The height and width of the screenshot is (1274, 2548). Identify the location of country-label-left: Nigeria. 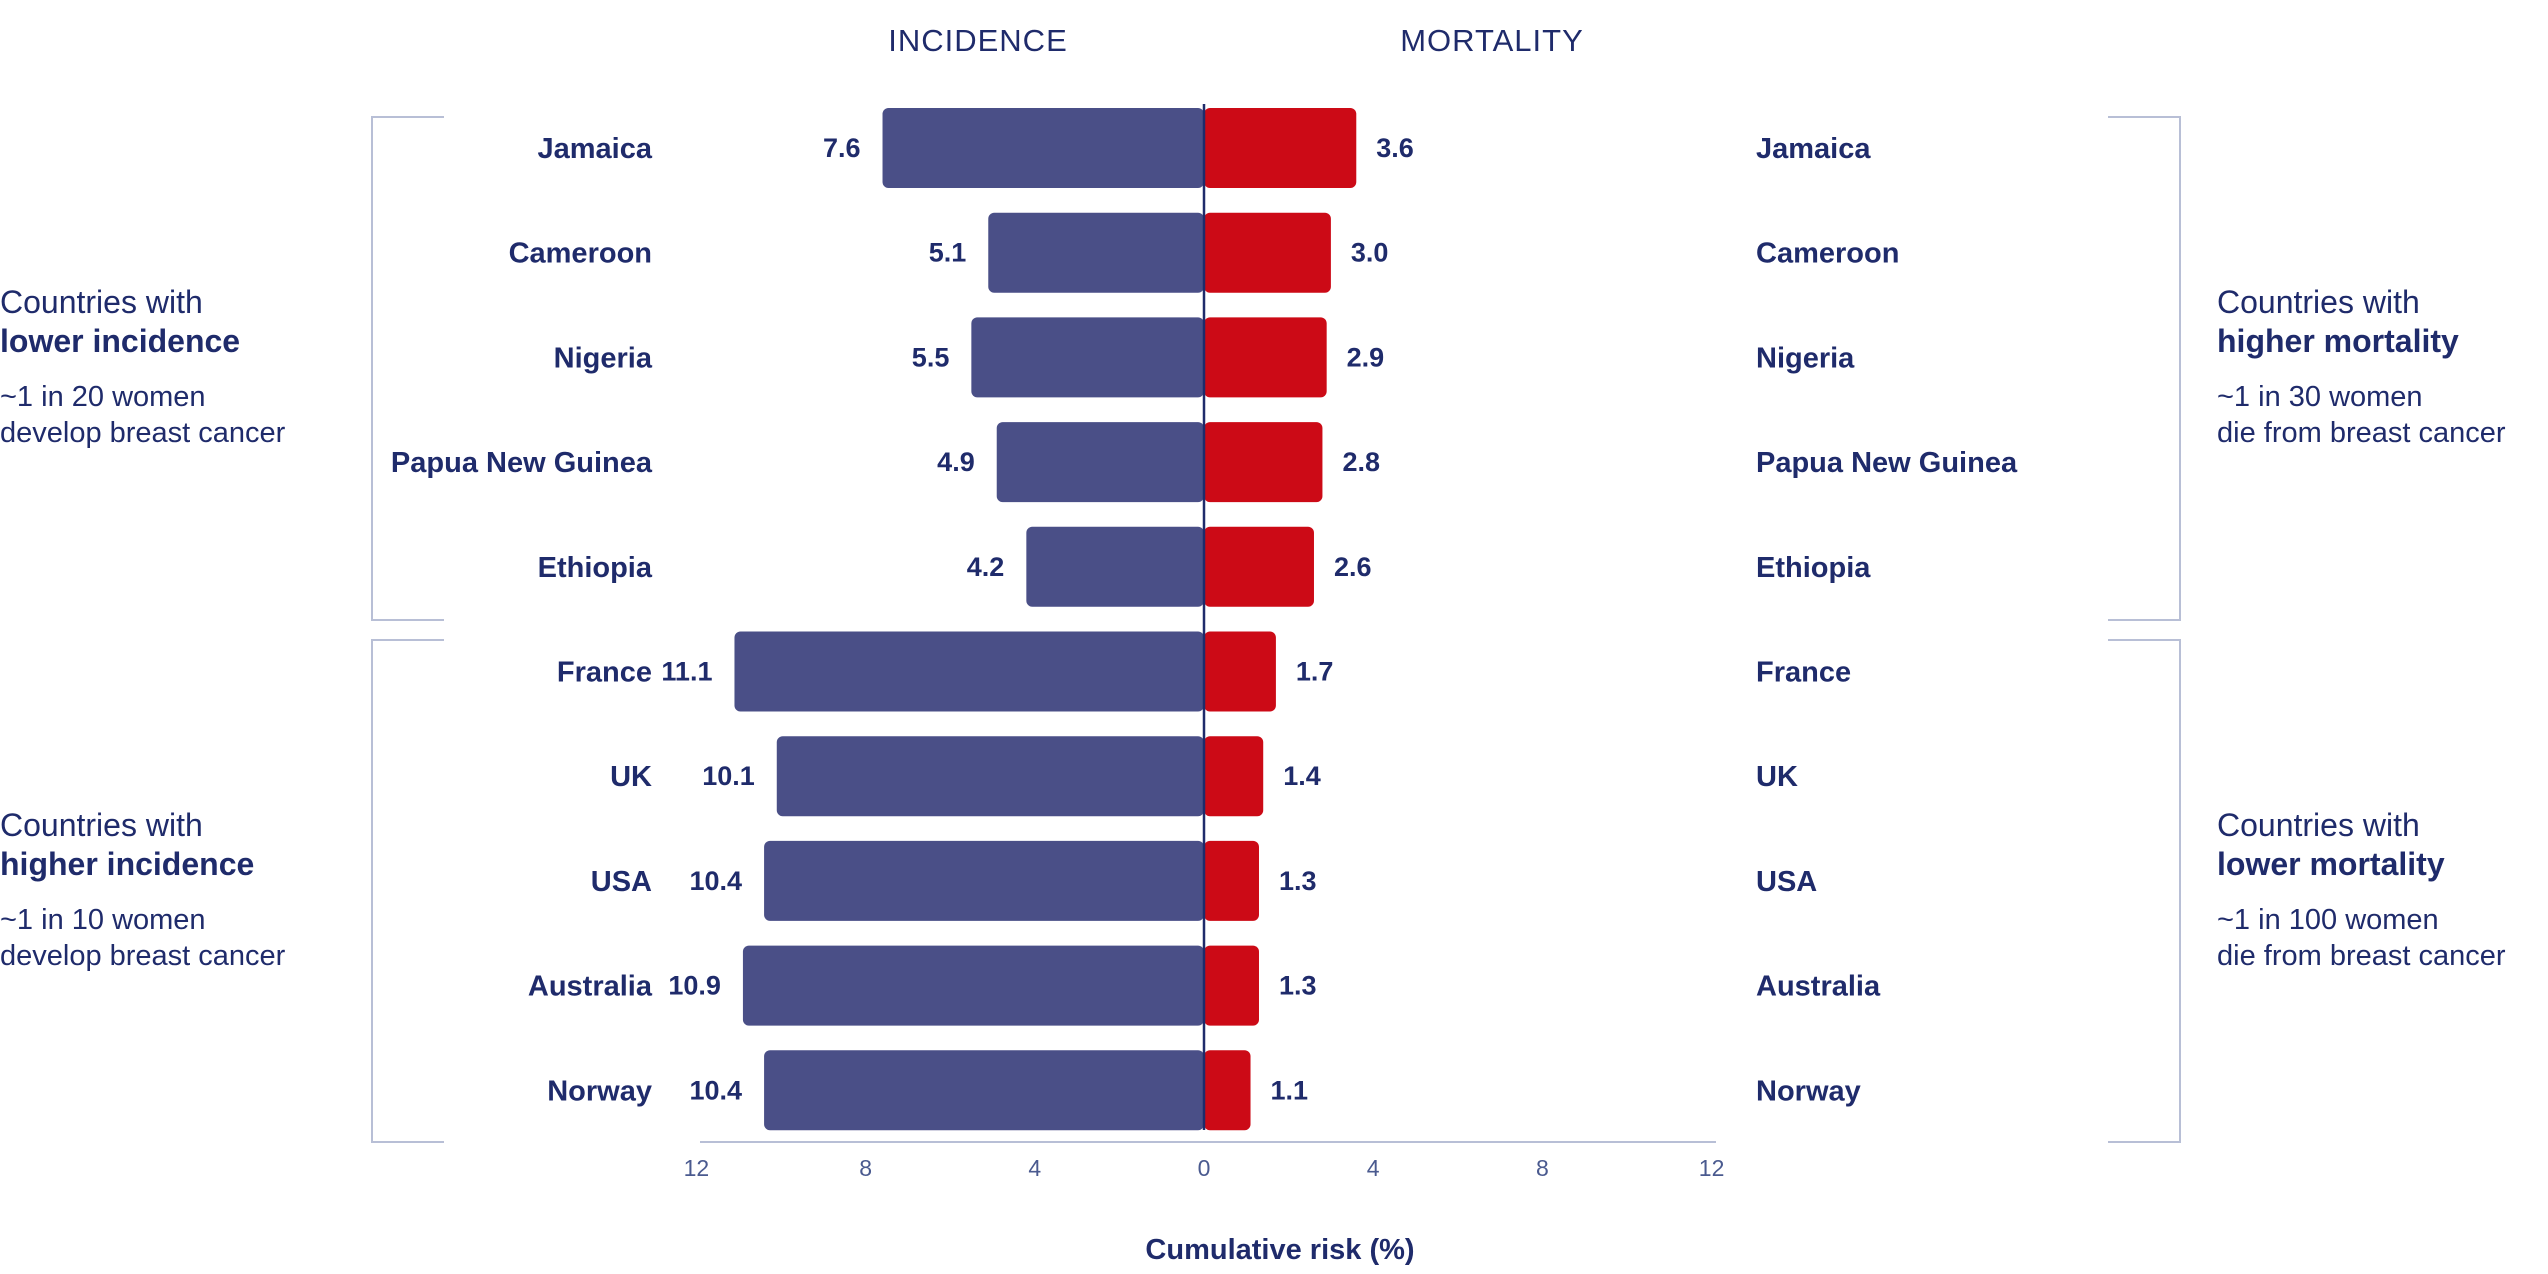
(603, 358).